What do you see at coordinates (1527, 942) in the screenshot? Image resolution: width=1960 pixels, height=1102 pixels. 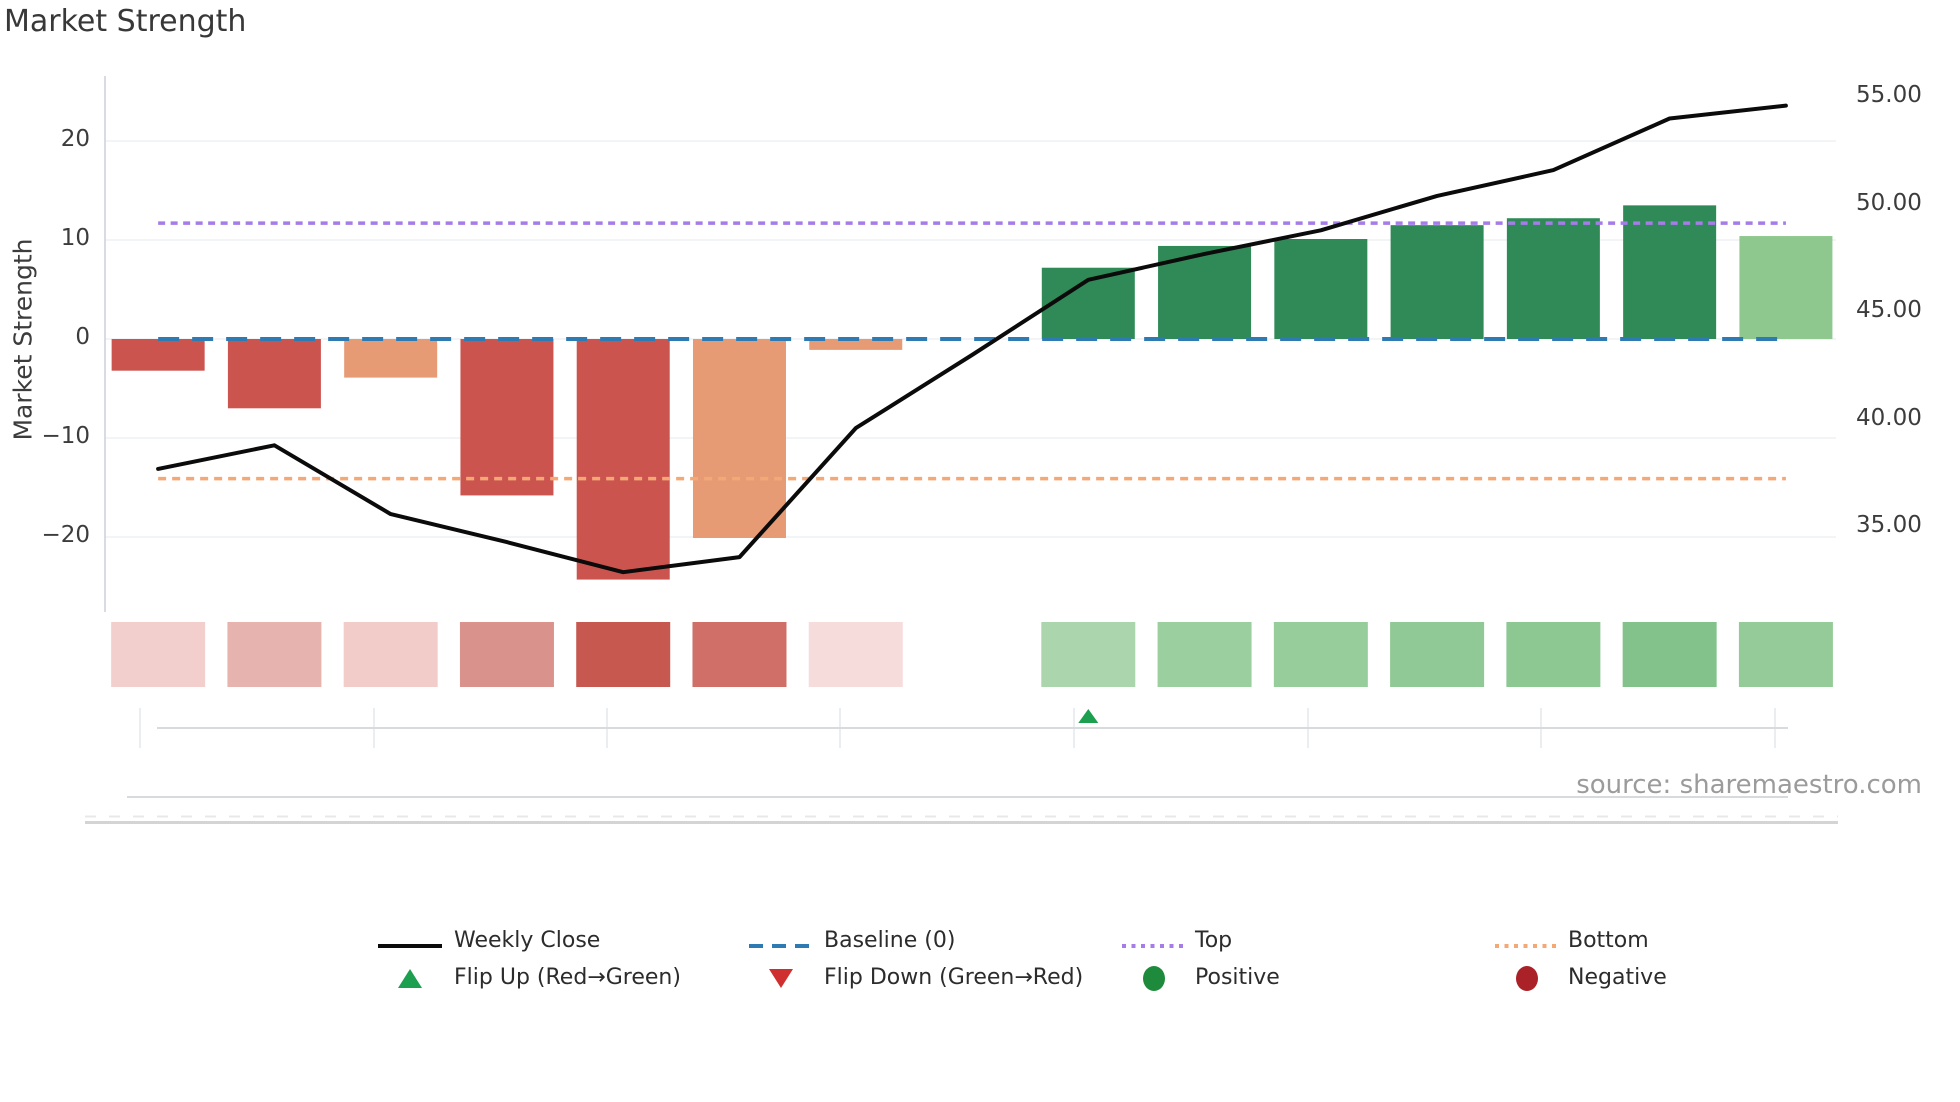 I see `legend-swatch-bottom` at bounding box center [1527, 942].